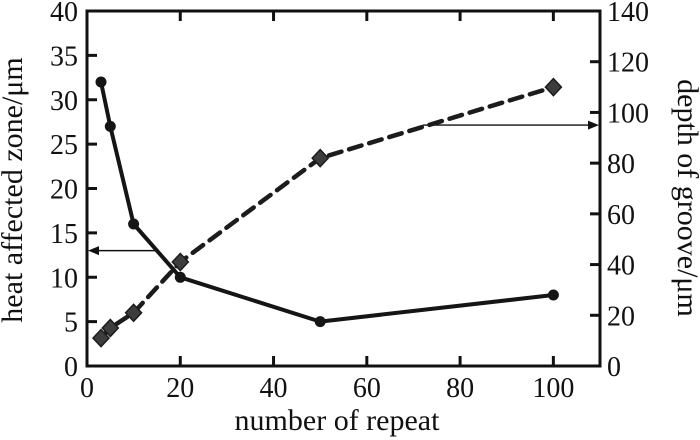  Describe the element at coordinates (93, 251) in the screenshot. I see `left-axis-arrow-head` at that location.